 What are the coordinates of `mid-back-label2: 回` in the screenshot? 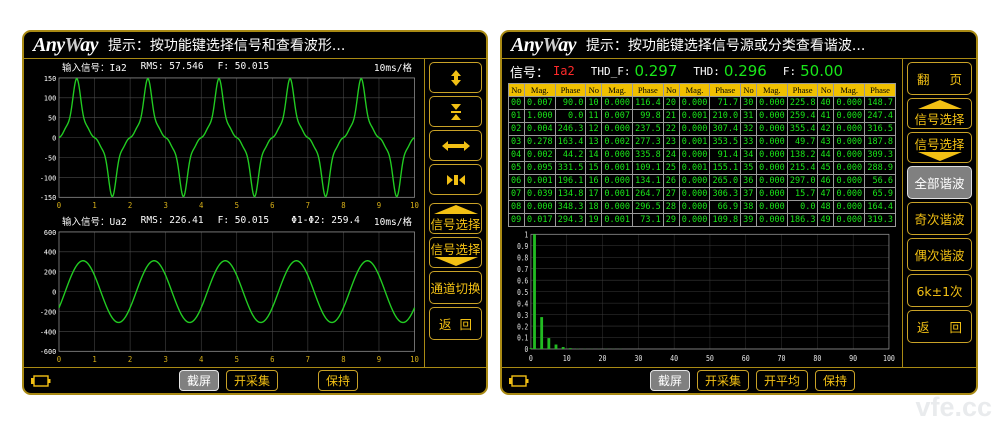 It's located at (465, 324).